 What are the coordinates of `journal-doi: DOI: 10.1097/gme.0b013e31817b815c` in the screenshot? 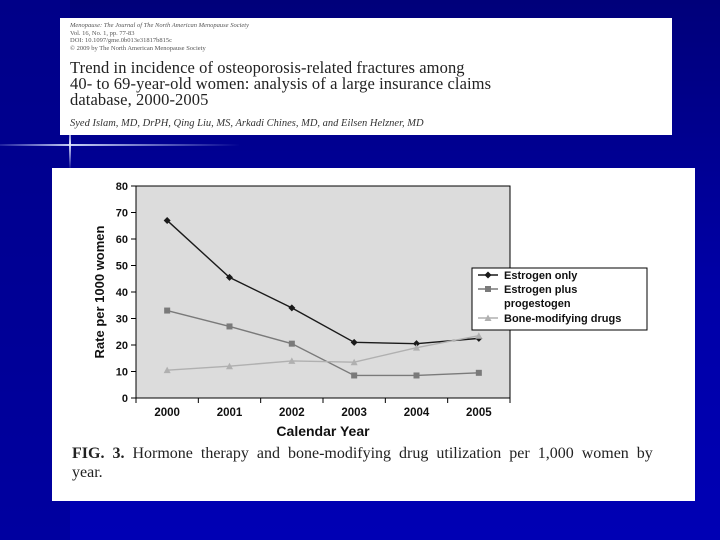 It's located at (121, 41).